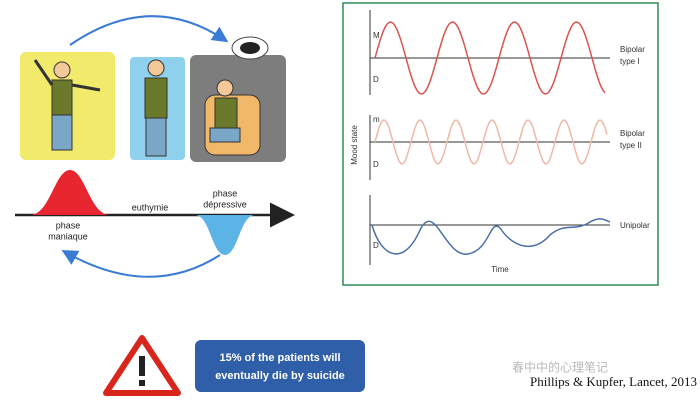 This screenshot has height=408, width=700. I want to click on depression-label: dépressive, so click(225, 204).